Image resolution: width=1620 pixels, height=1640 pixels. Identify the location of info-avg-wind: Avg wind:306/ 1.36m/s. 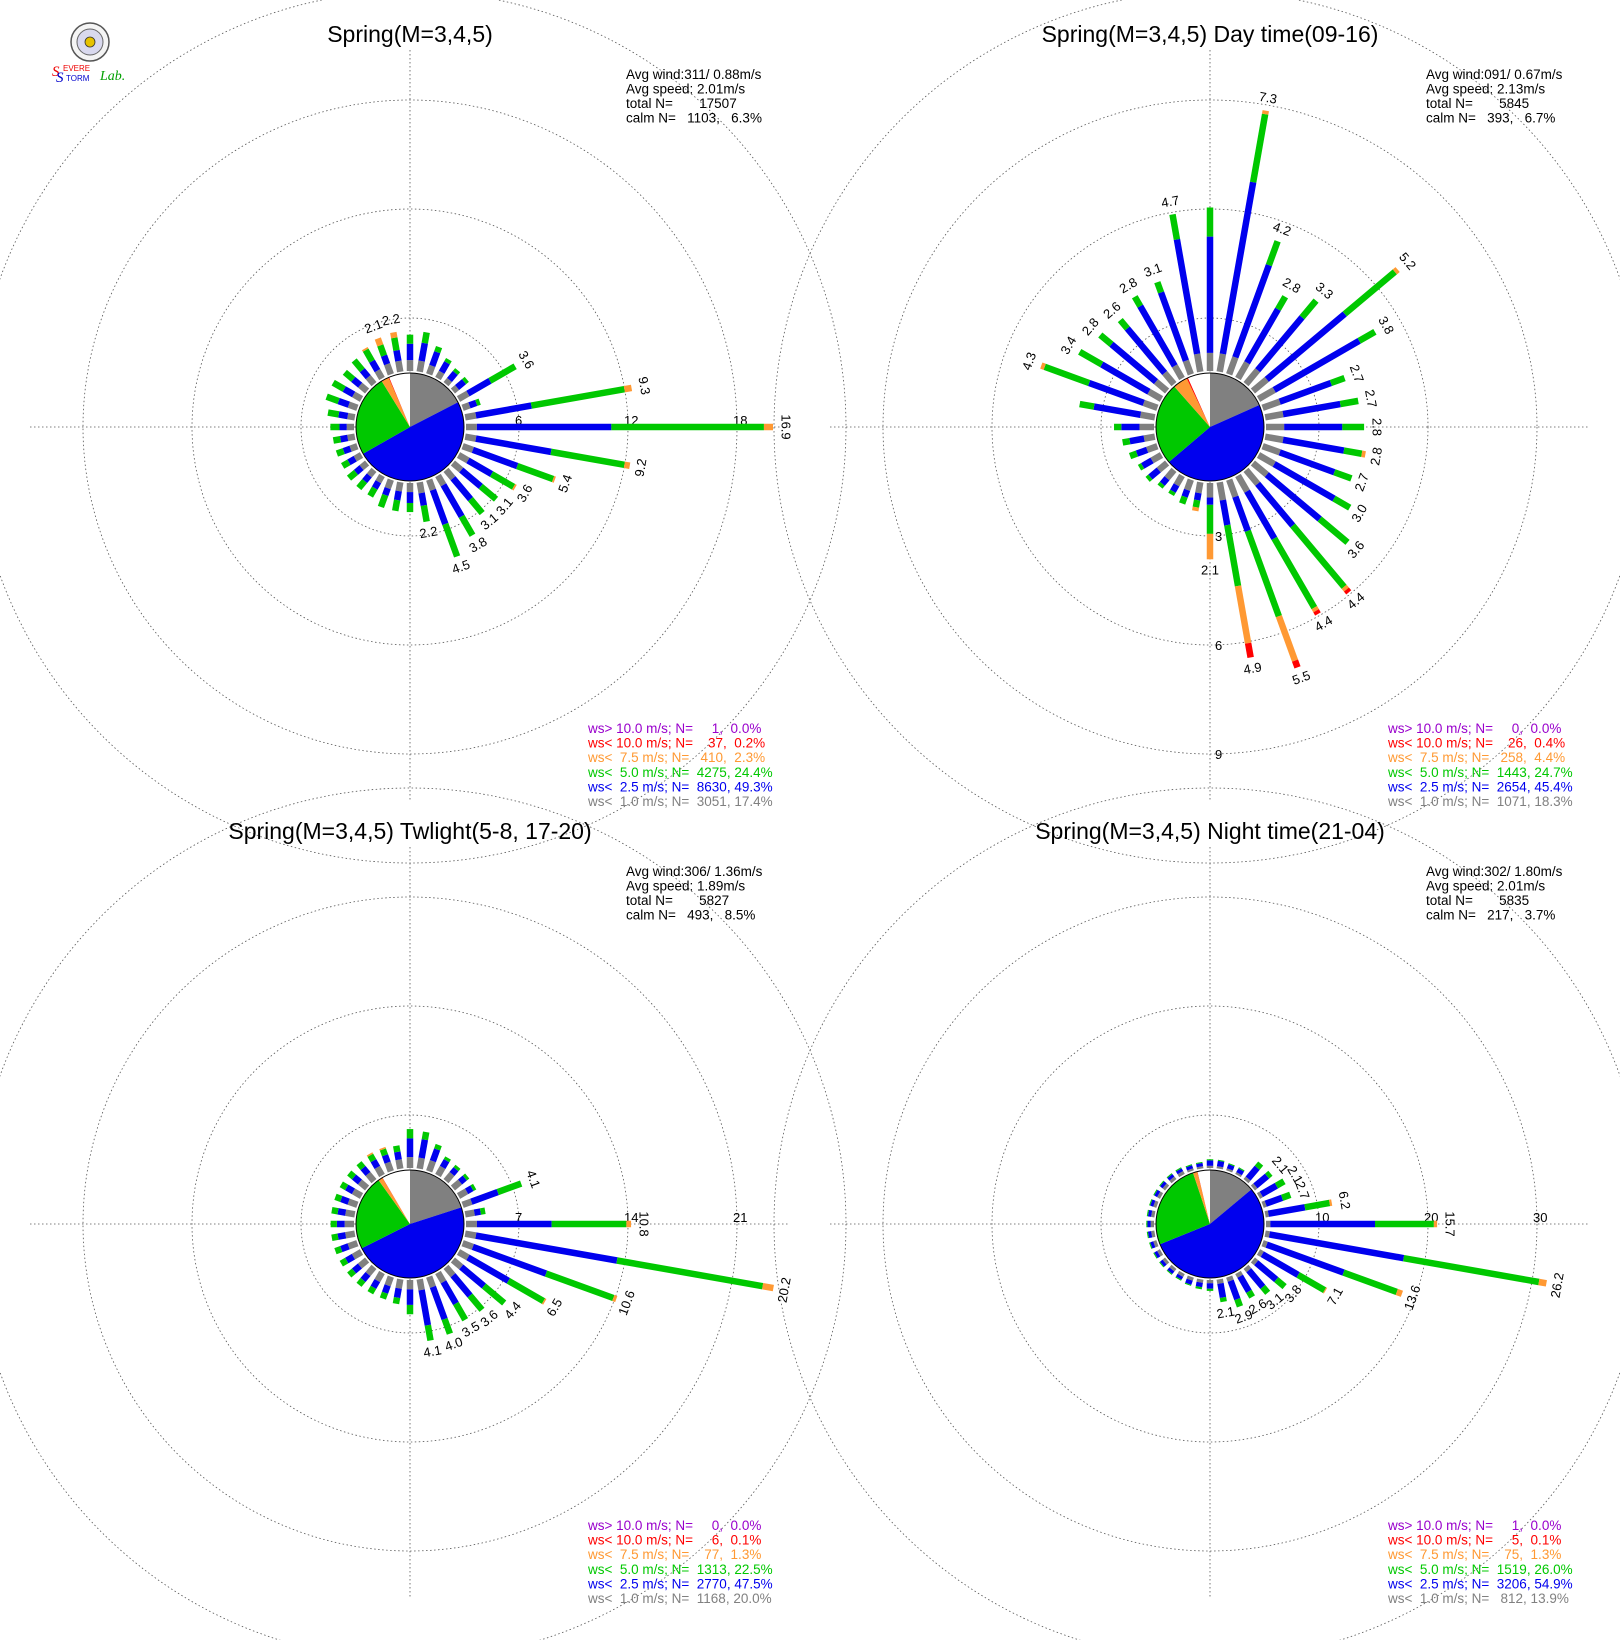
(694, 871).